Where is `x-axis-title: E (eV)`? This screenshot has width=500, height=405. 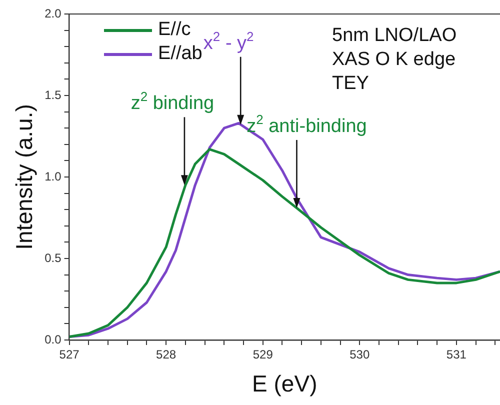 x-axis-title: E (eV) is located at coordinates (285, 383).